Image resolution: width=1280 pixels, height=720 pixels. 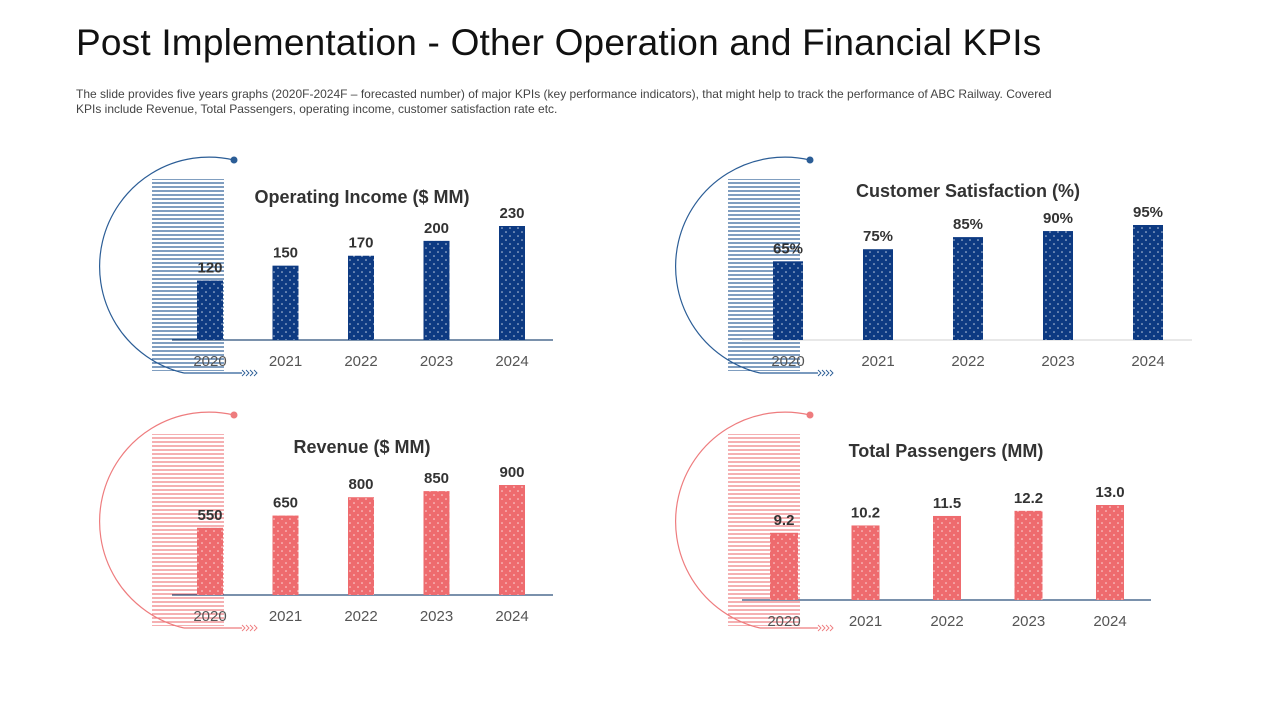 What do you see at coordinates (947, 503) in the screenshot?
I see `data-label: 11.5` at bounding box center [947, 503].